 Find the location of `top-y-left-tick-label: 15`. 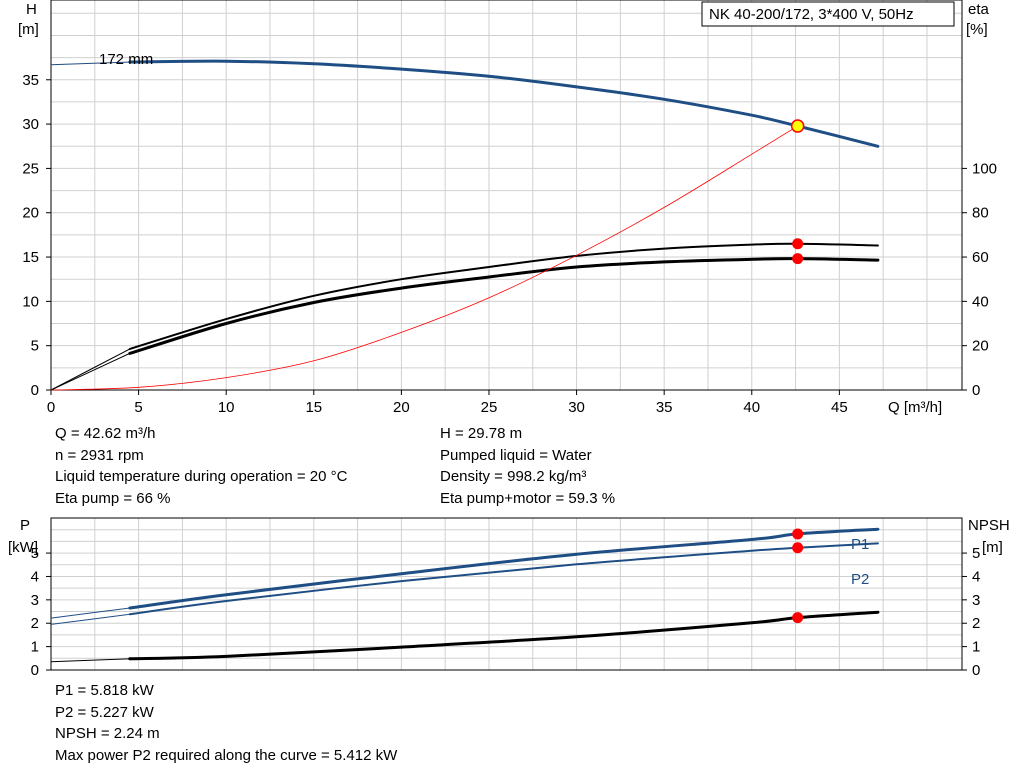

top-y-left-tick-label: 15 is located at coordinates (30, 257).